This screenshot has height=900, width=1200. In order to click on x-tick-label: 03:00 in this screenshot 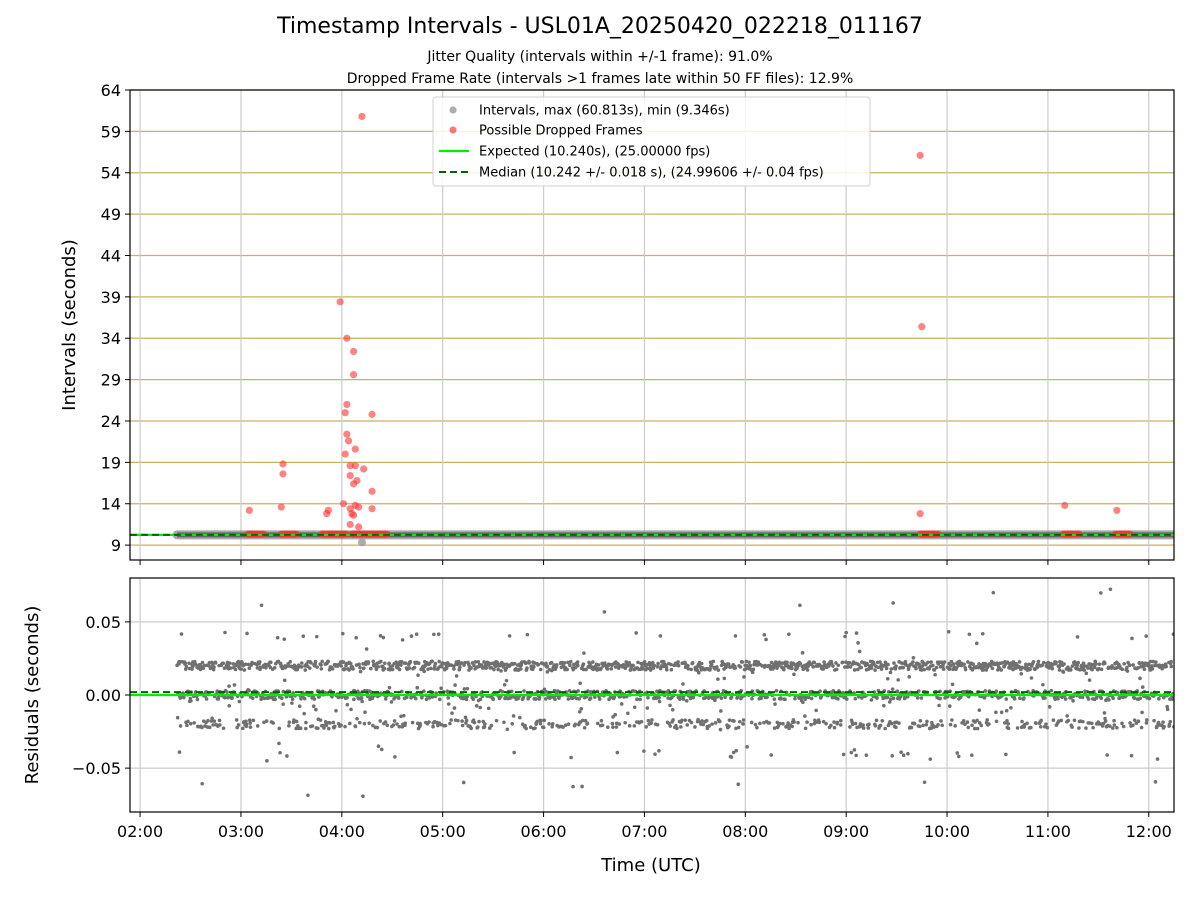, I will do `click(241, 831)`.